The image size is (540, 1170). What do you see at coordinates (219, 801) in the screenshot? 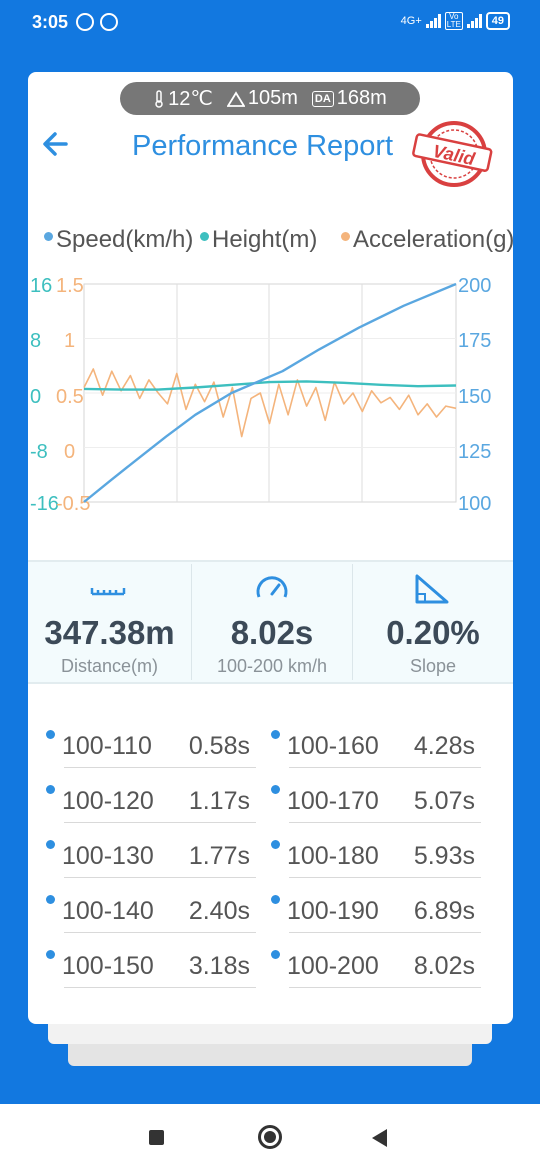
I see `split-time: 1.17s` at bounding box center [219, 801].